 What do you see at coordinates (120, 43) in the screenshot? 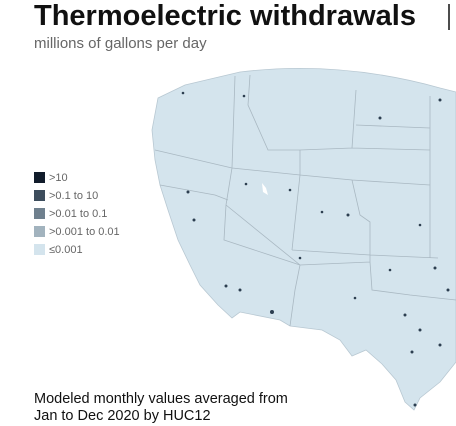
I see `subtitle: millions of gallons per day` at bounding box center [120, 43].